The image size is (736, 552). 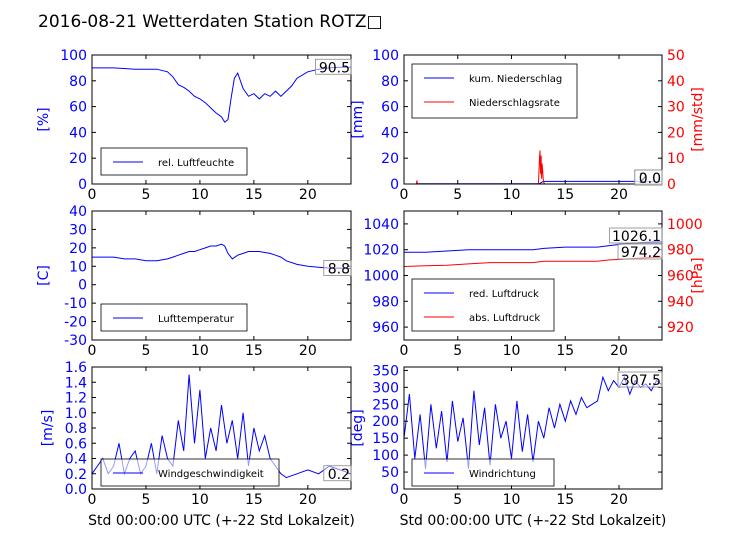 What do you see at coordinates (676, 108) in the screenshot?
I see `y-right-tick-label: 30` at bounding box center [676, 108].